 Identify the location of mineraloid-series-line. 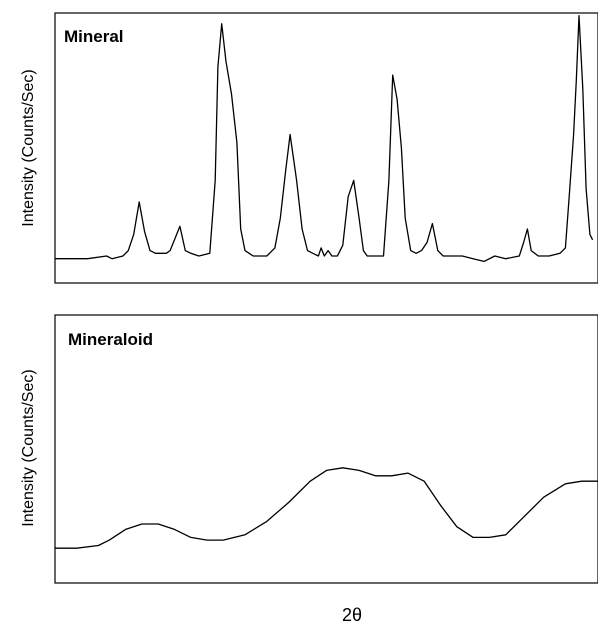
(326, 508).